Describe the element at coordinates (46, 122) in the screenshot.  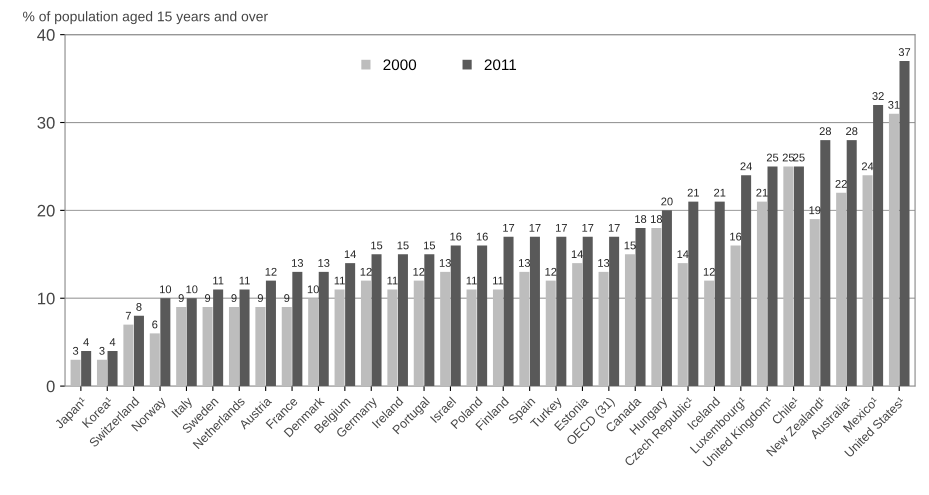
I see `y-tick-label: 30` at that location.